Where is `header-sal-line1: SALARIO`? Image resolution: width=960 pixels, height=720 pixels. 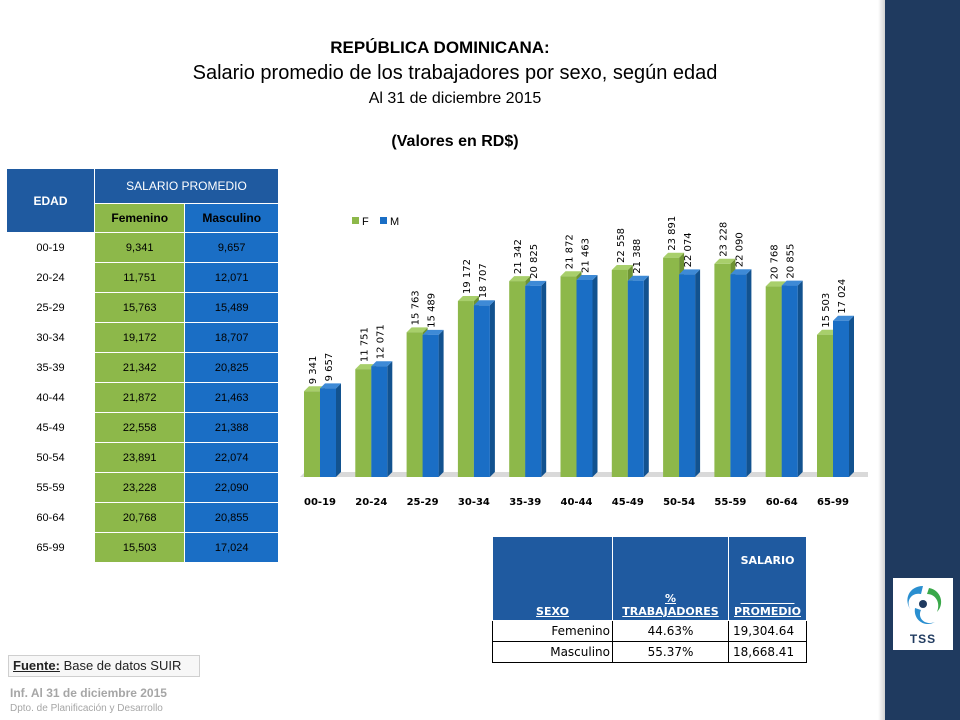
header-sal-line1: SALARIO is located at coordinates (767, 560).